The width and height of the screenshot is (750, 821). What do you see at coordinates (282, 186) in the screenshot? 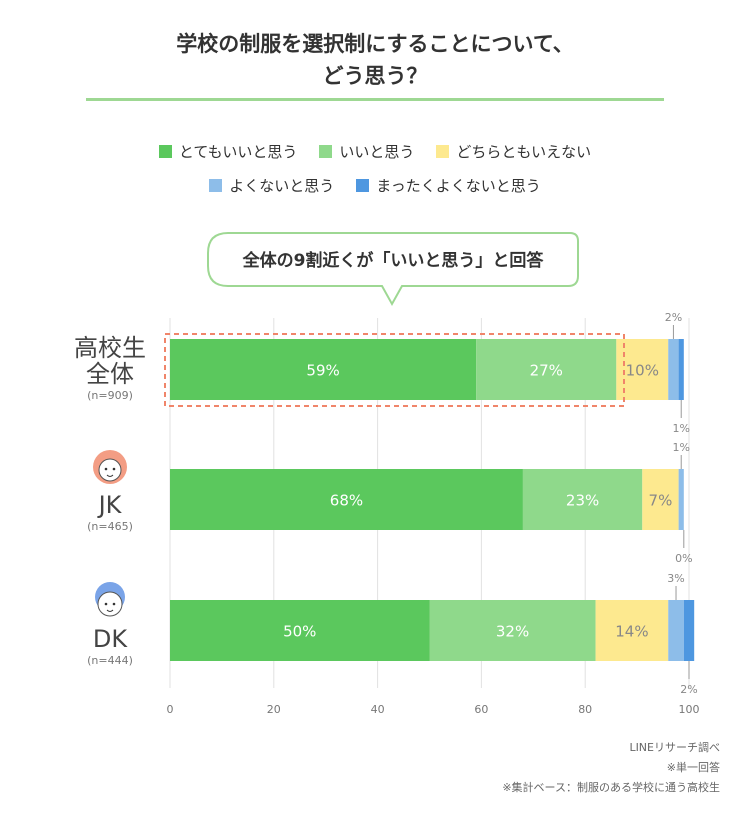
I see `legend-label: よくないと思う` at bounding box center [282, 186].